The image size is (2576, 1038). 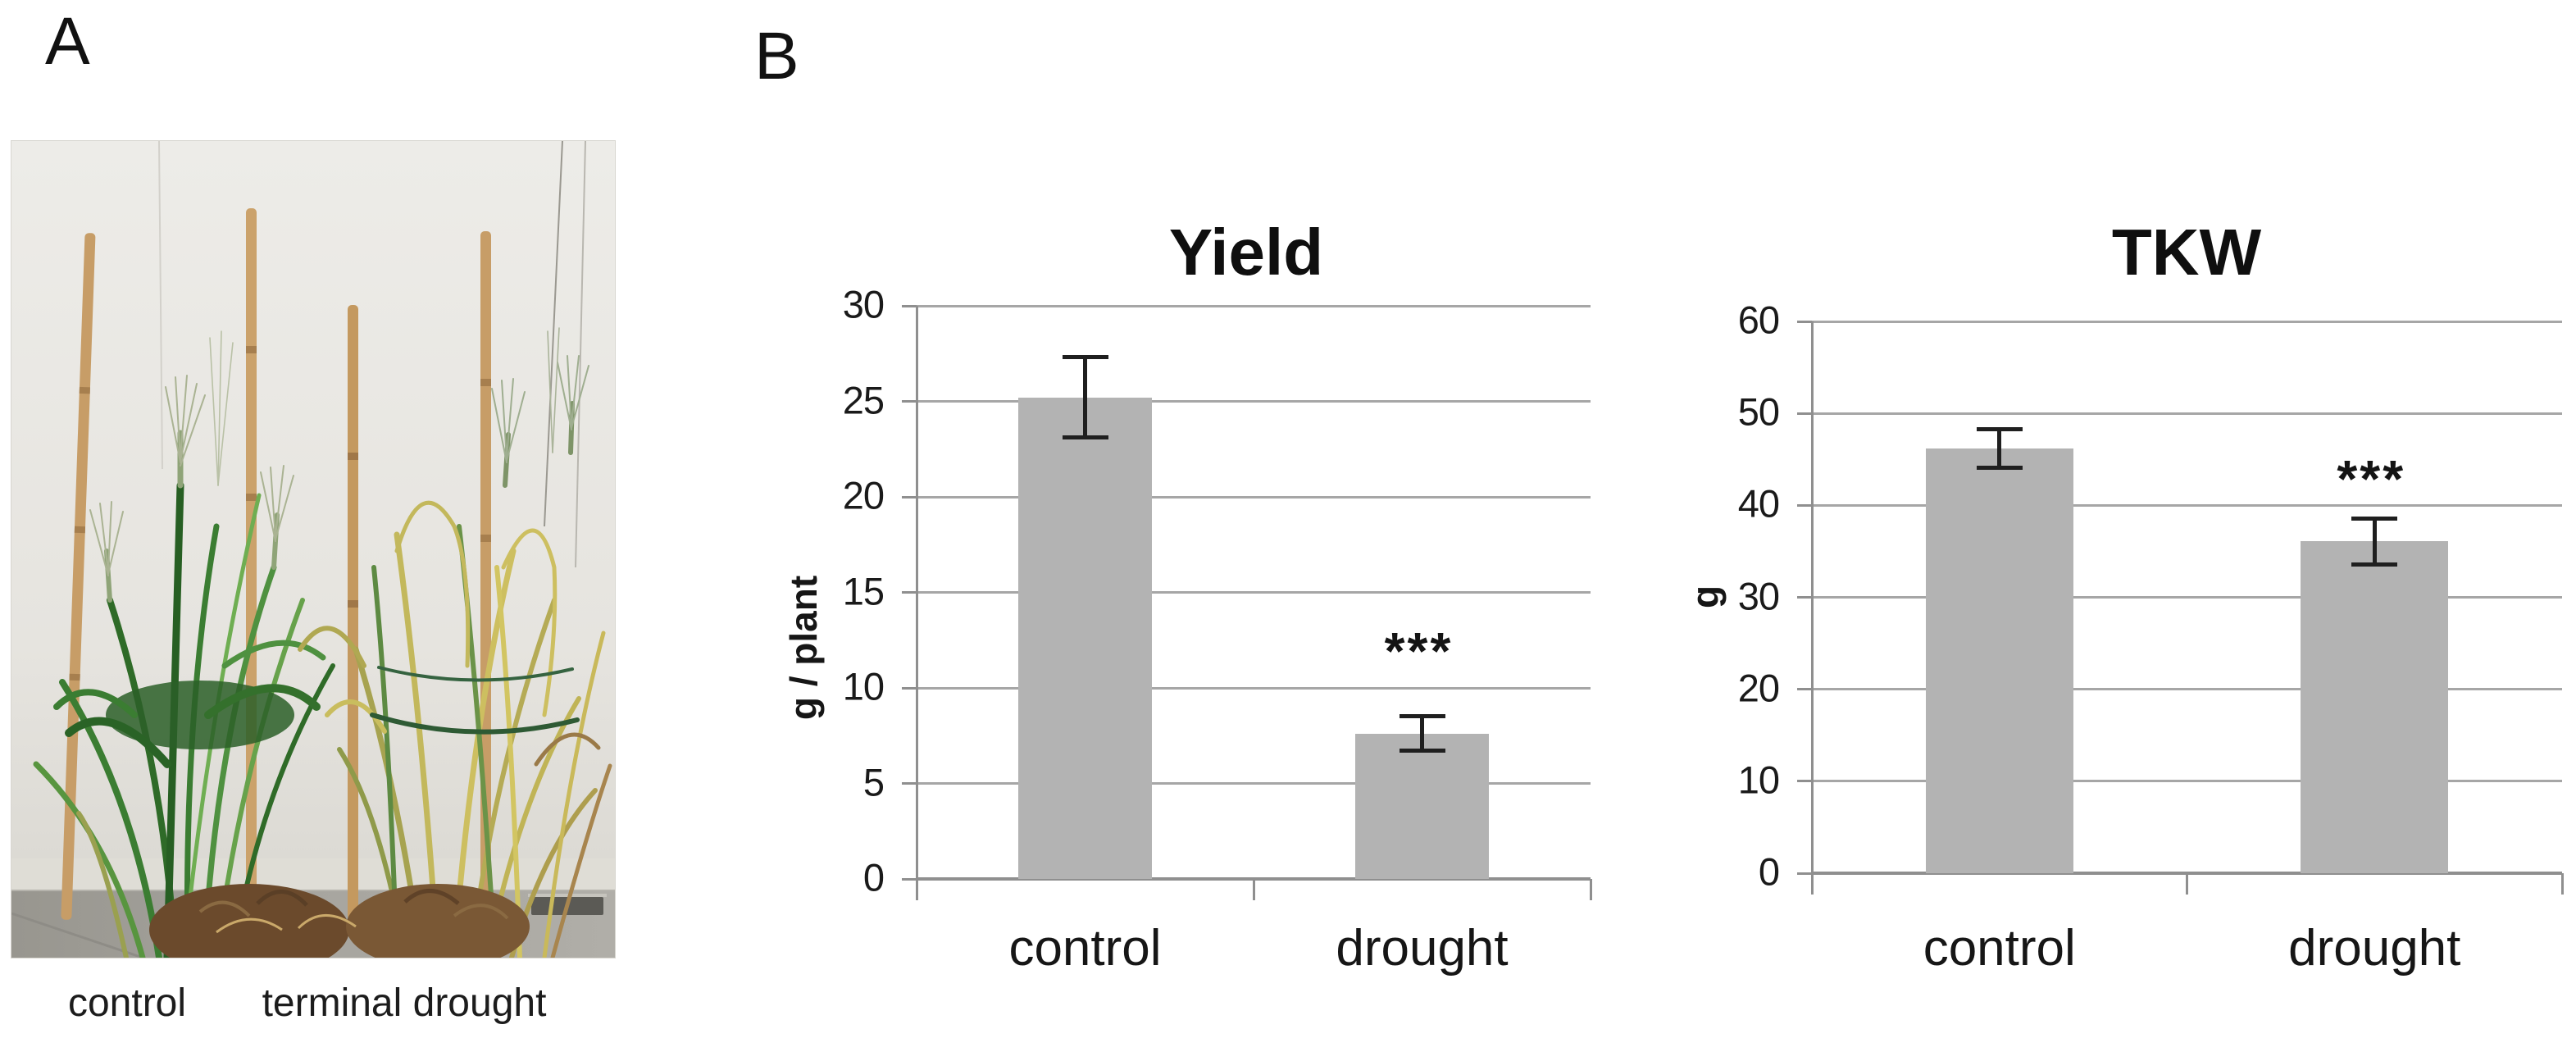 I want to click on y-axis-title: g / plant, so click(x=804, y=648).